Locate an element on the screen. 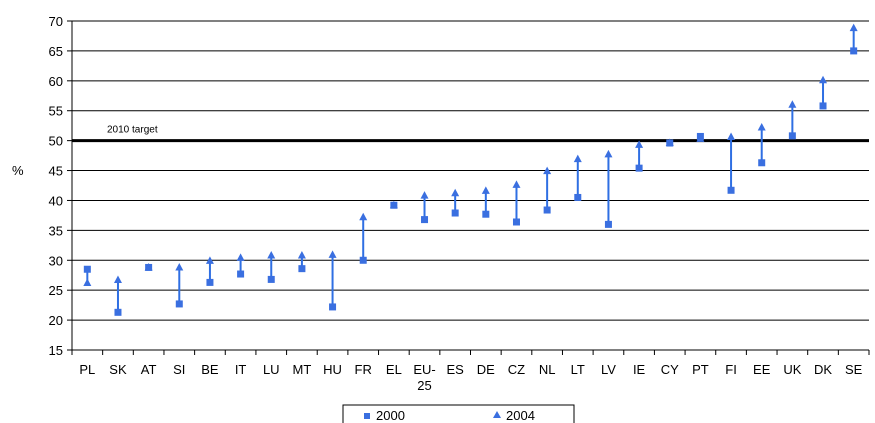  marker-2004-fr is located at coordinates (363, 216).